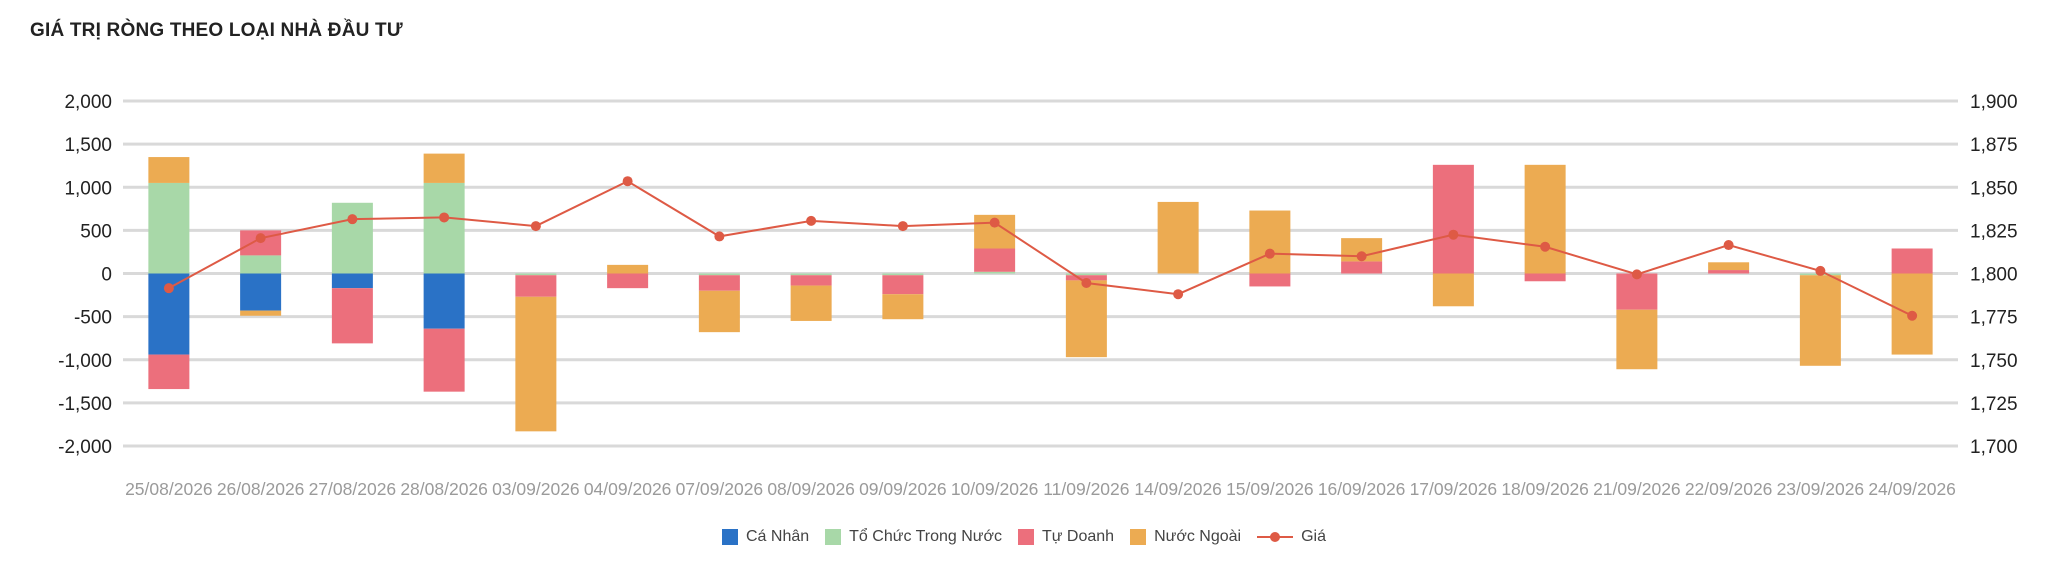 The image size is (2048, 576). What do you see at coordinates (1994, 102) in the screenshot?
I see `right-axis-tick-label: 1,900` at bounding box center [1994, 102].